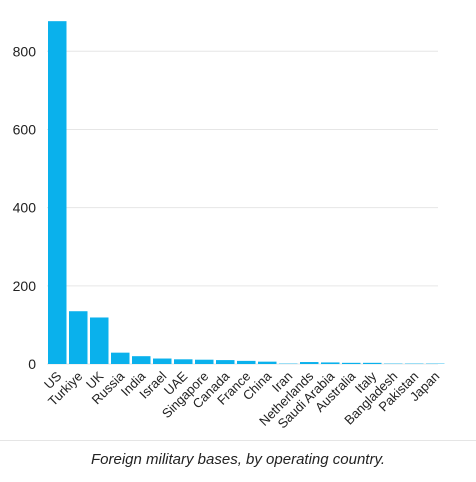 This screenshot has width=476, height=482. I want to click on bar-saudi-arabia, so click(330, 363).